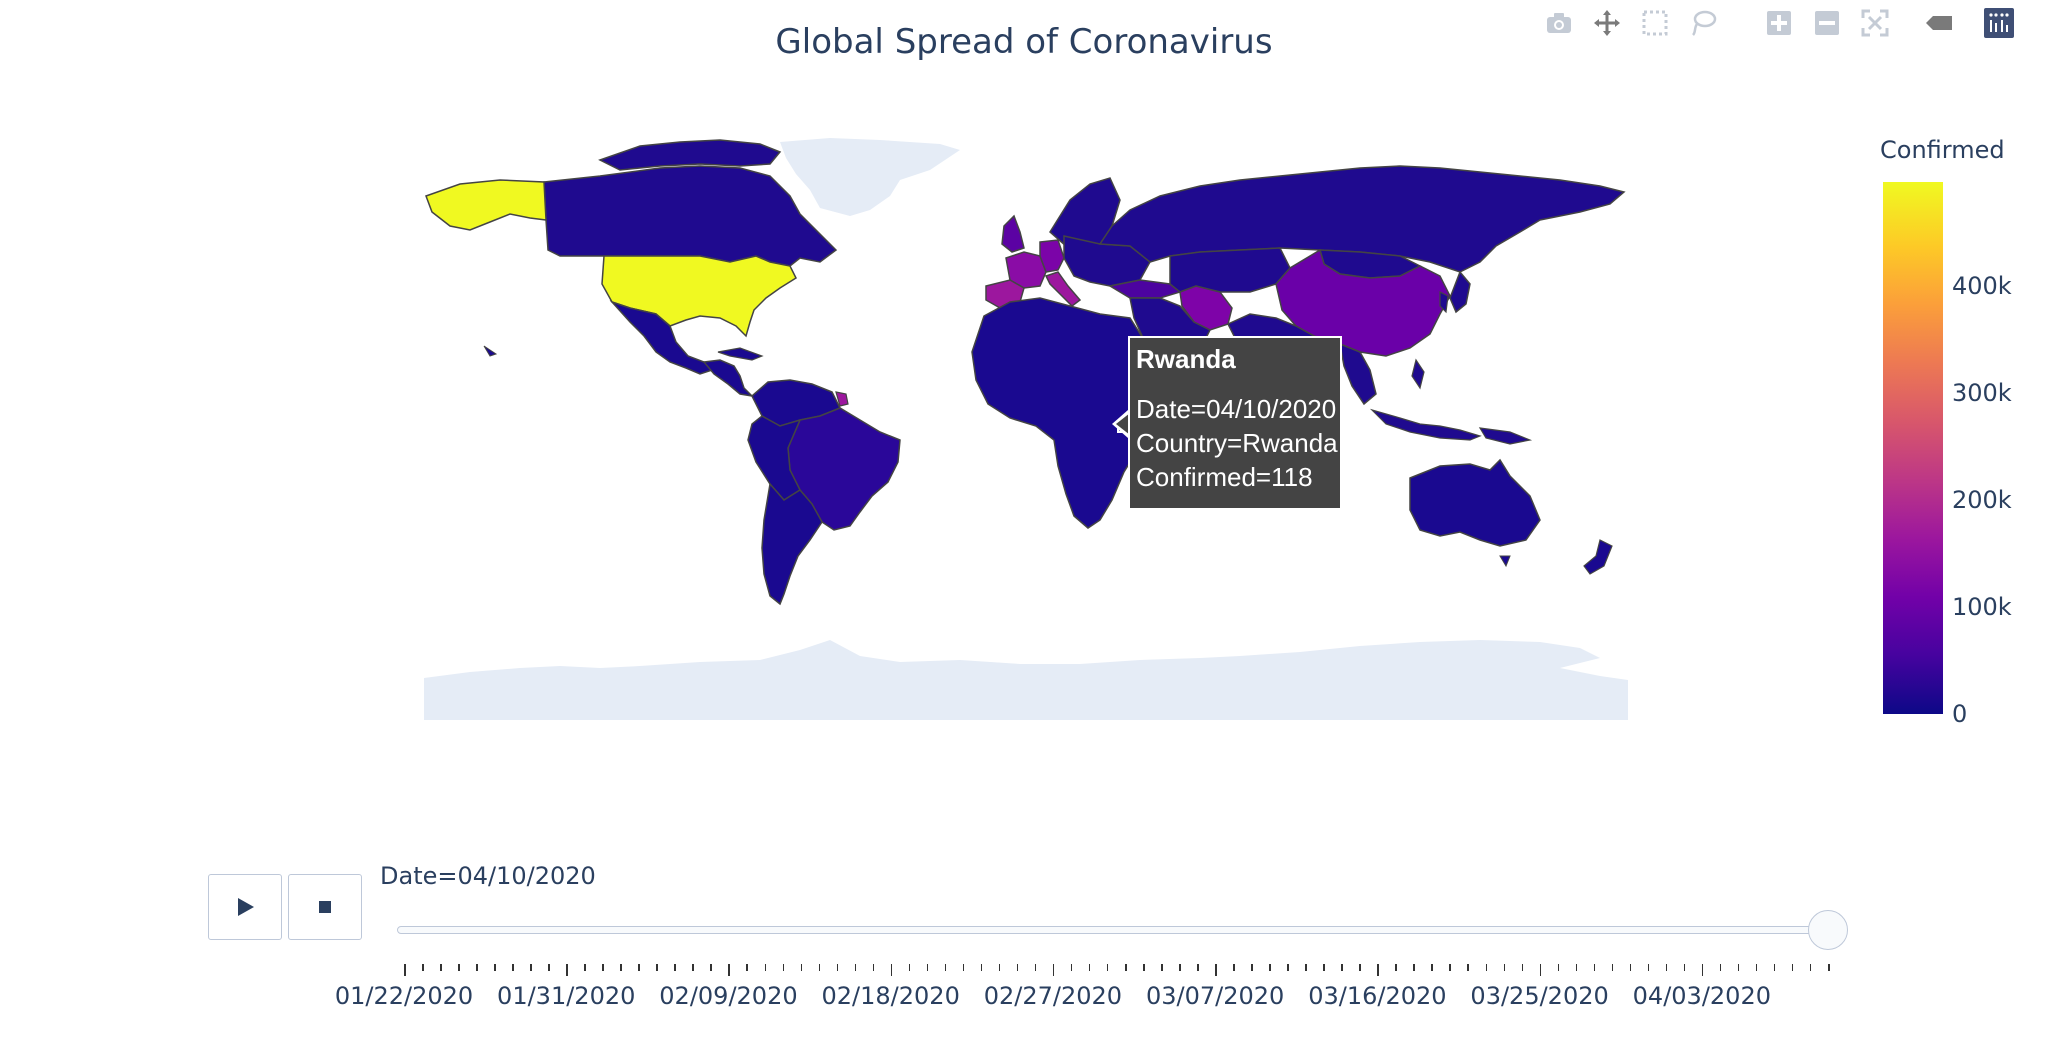 This screenshot has height=1044, width=2048. I want to click on australia, so click(1475, 502).